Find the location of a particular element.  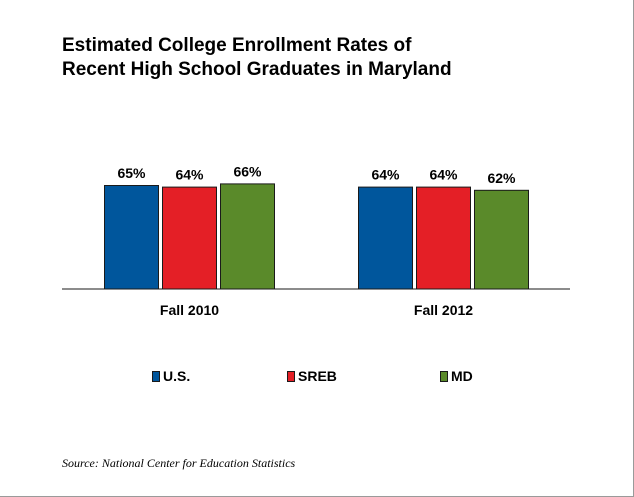

legend-item-sreb: SREB is located at coordinates (312, 376).